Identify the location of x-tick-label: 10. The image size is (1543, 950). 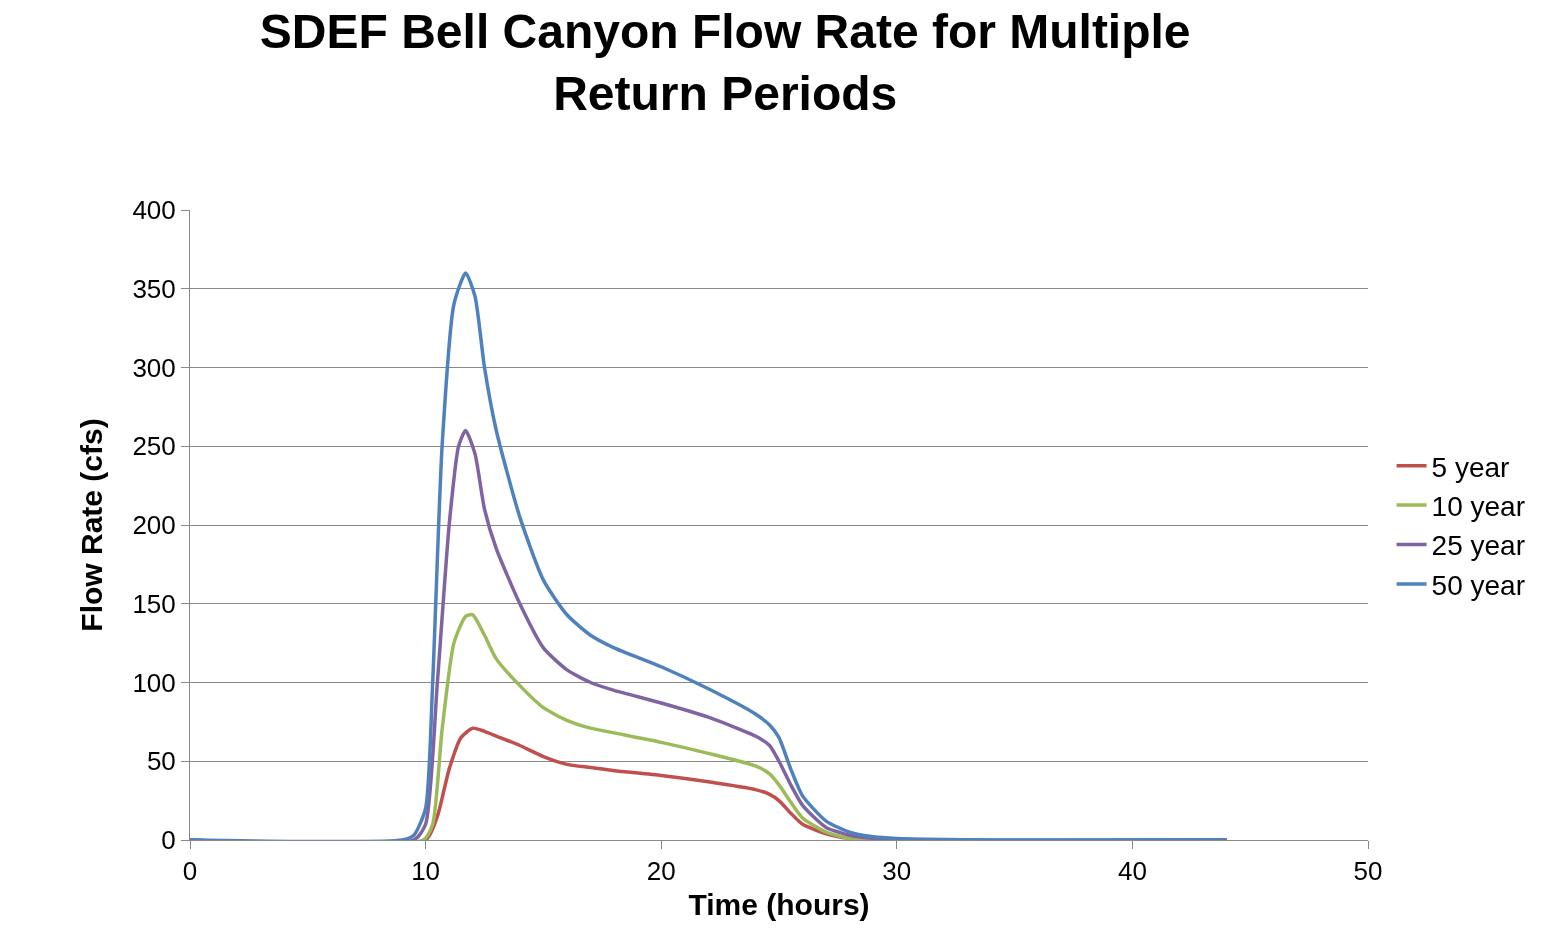
(426, 871).